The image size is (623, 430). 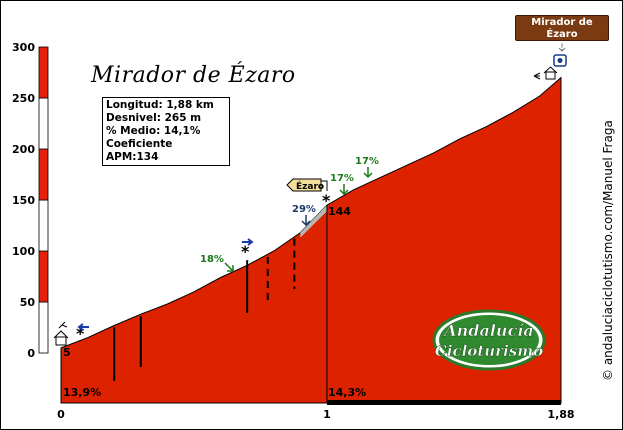 What do you see at coordinates (313, 221) in the screenshot?
I see `steep-section-highlight` at bounding box center [313, 221].